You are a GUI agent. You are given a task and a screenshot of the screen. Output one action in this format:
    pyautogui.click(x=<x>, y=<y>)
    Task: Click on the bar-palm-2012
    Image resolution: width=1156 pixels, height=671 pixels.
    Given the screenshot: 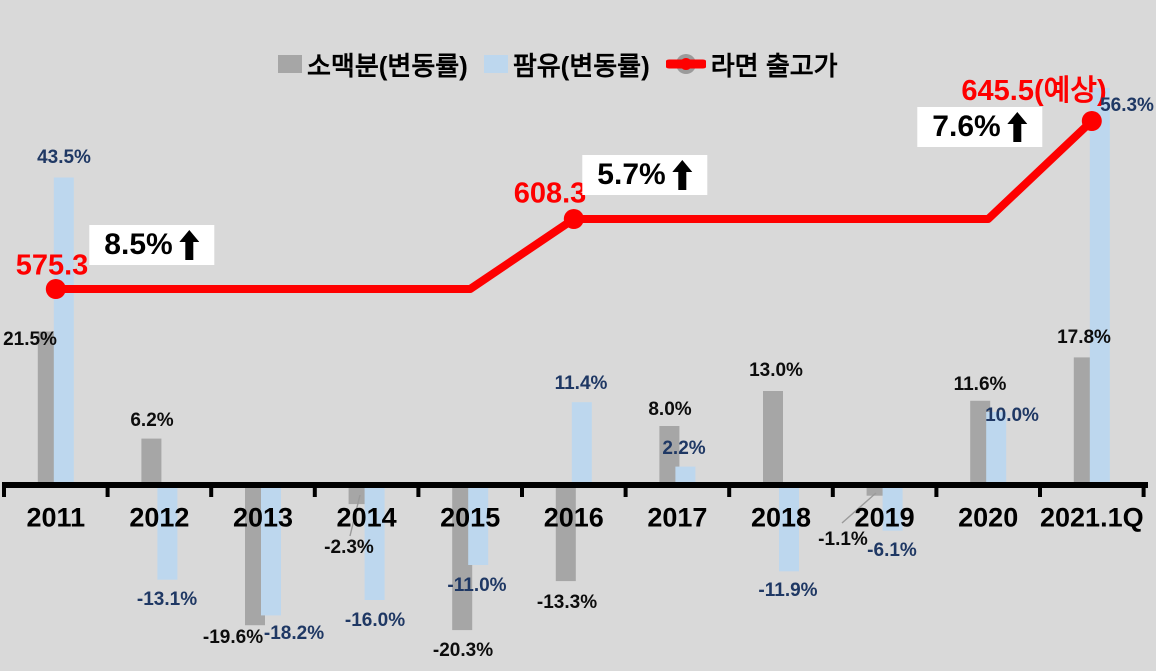 What is the action you would take?
    pyautogui.click(x=167, y=534)
    